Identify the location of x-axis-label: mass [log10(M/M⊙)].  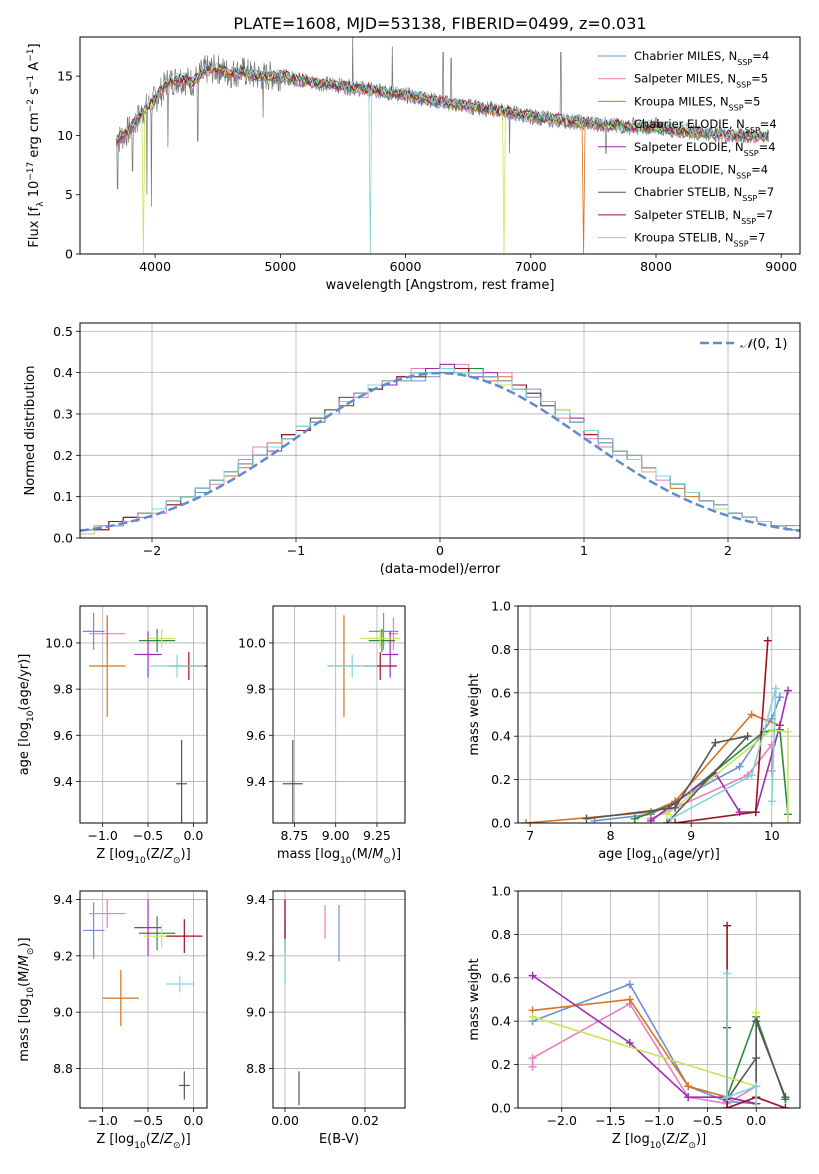
(339, 856).